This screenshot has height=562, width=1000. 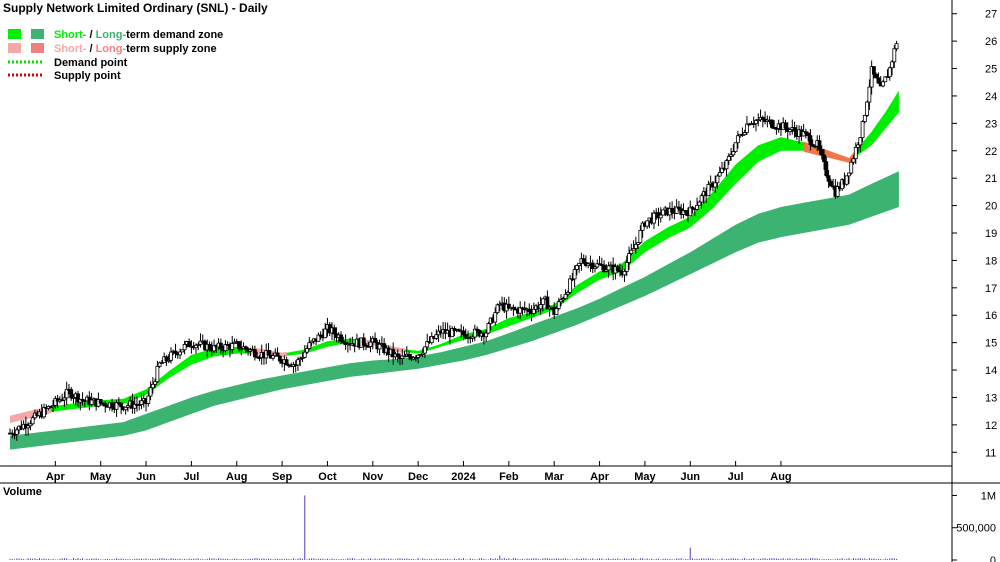 I want to click on x-tick-label: Jun, so click(x=690, y=477).